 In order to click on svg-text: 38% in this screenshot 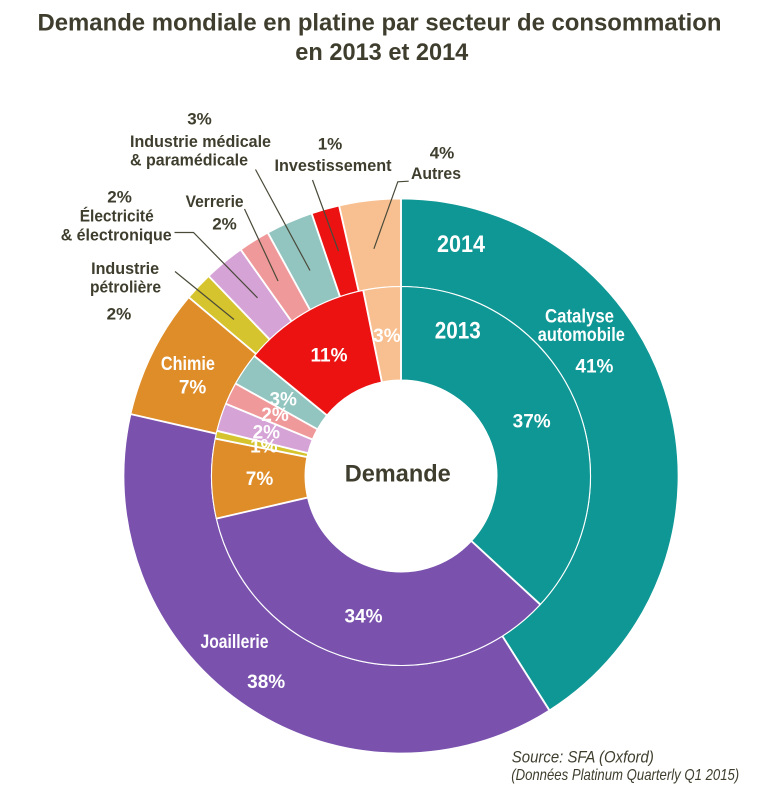, I will do `click(266, 682)`.